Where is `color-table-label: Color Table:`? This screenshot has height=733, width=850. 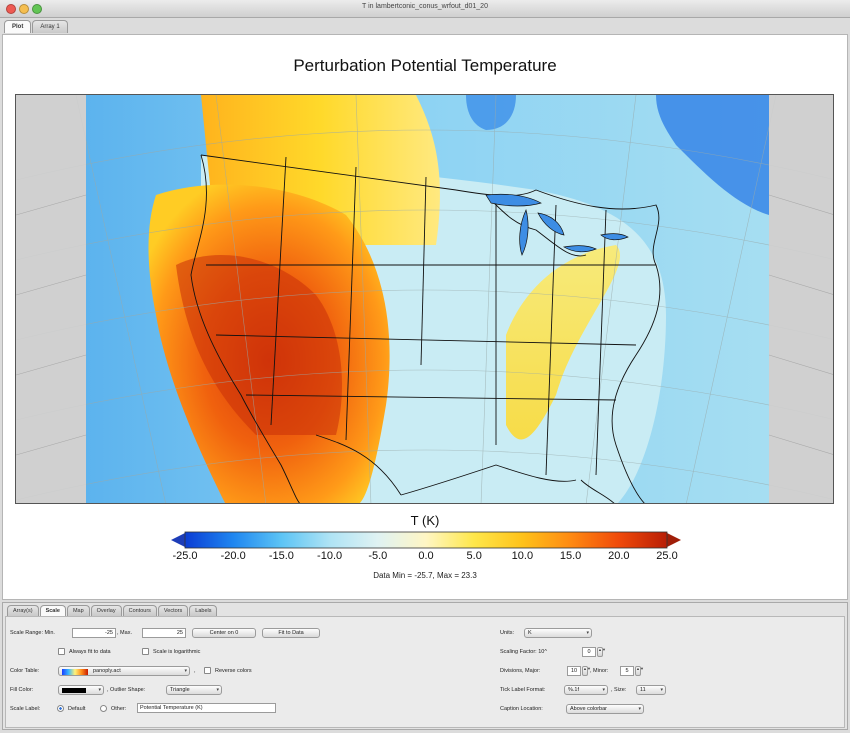
color-table-label: Color Table: is located at coordinates (25, 671).